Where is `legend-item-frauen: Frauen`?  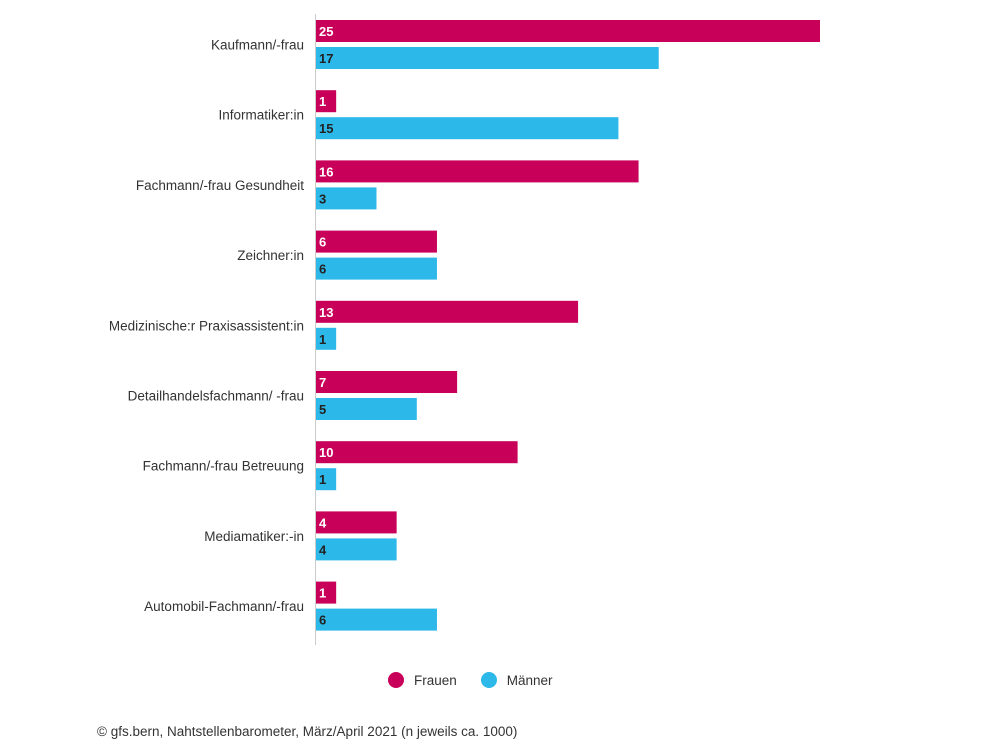 legend-item-frauen: Frauen is located at coordinates (422, 680).